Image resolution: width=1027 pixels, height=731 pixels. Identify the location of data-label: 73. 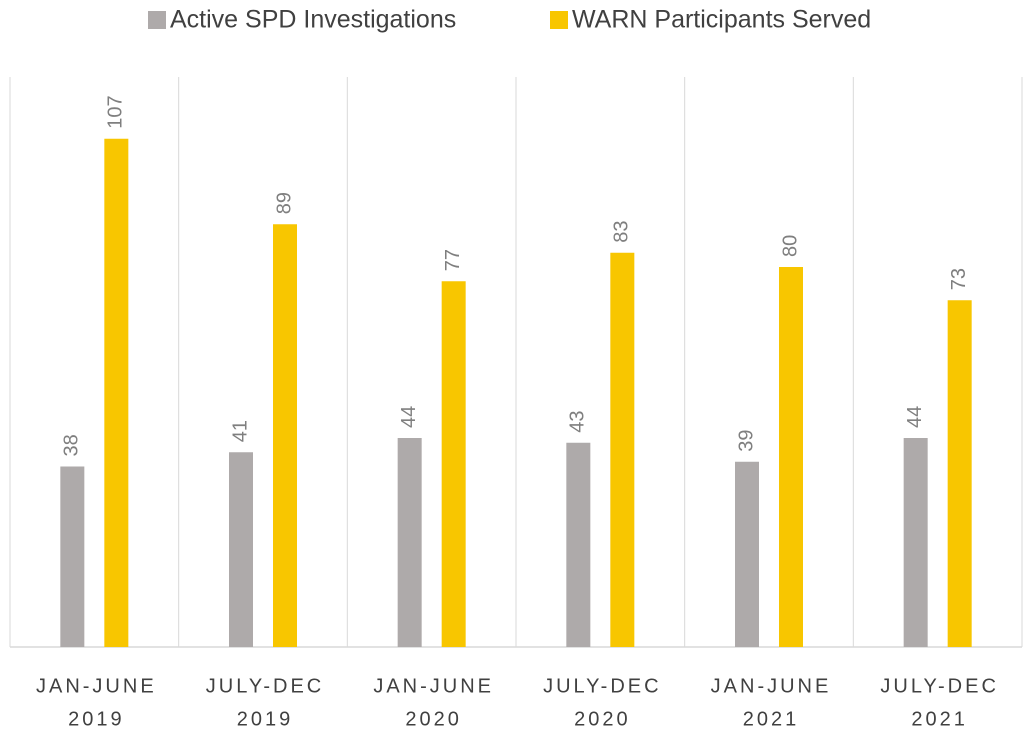
(959, 279).